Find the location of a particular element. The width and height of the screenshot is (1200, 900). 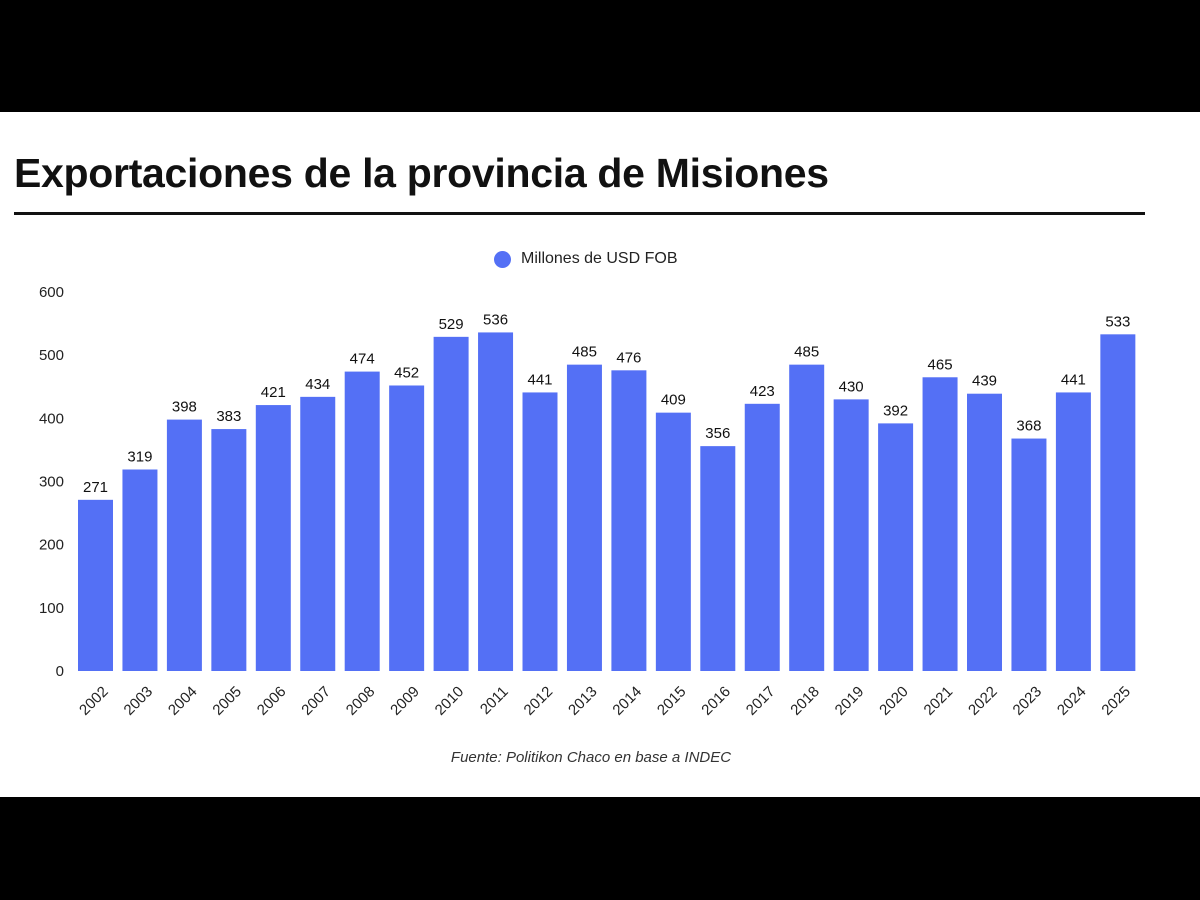

x-tick-label: 2013 is located at coordinates (583, 701).